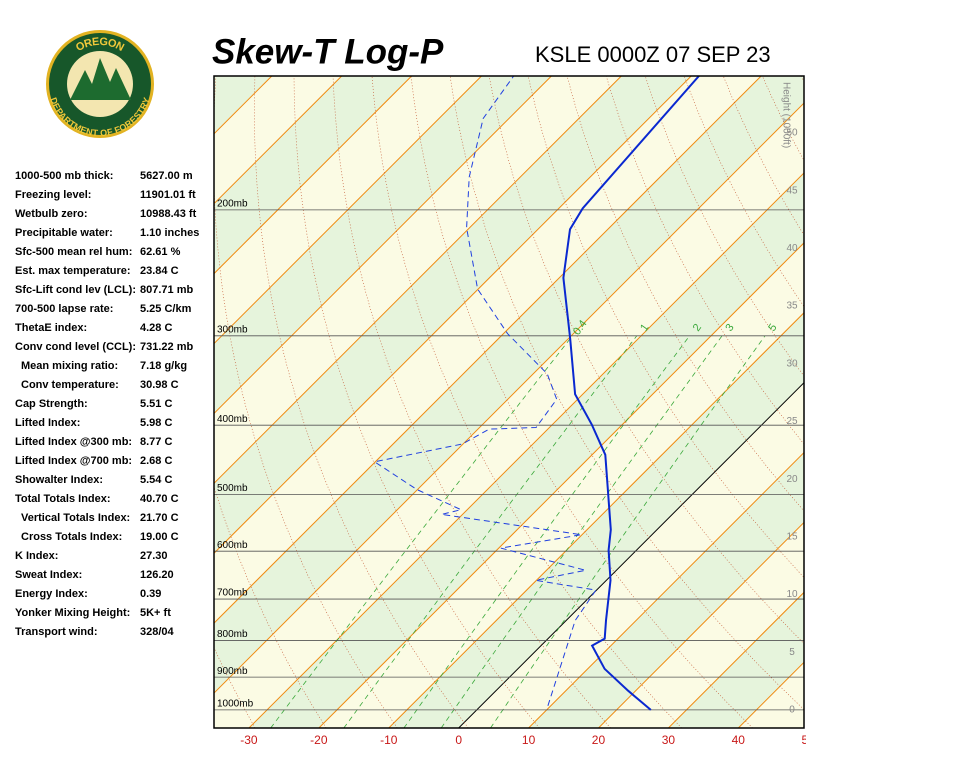  Describe the element at coordinates (772, 328) in the screenshot. I see `mixing-ratio-label: 5` at that location.